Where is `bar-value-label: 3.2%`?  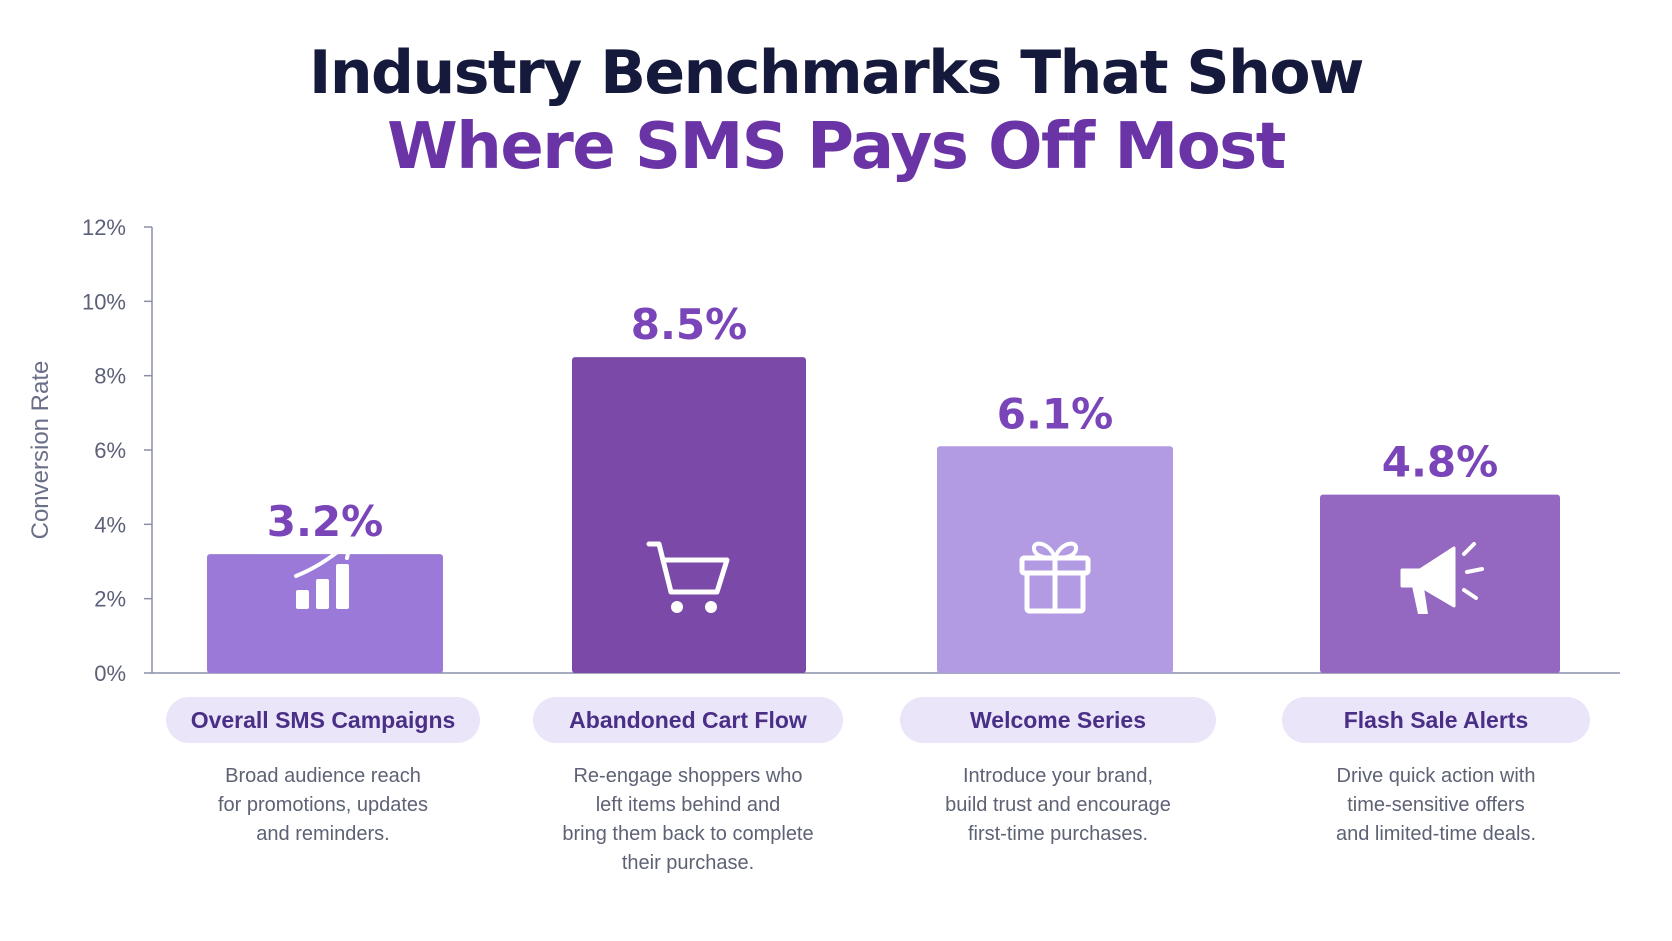
bar-value-label: 3.2% is located at coordinates (325, 521).